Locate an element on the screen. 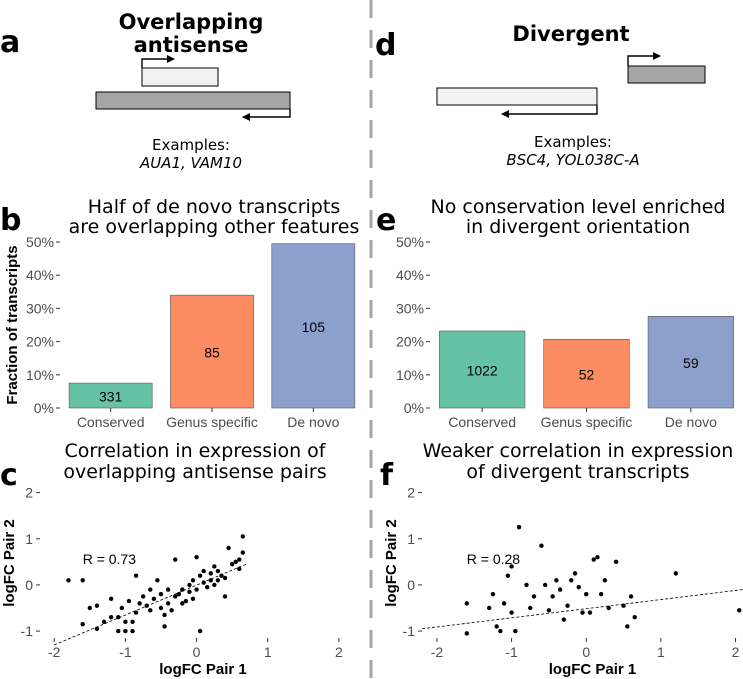 This screenshot has height=679, width=743. y-tick-label: 40% is located at coordinates (40, 275).